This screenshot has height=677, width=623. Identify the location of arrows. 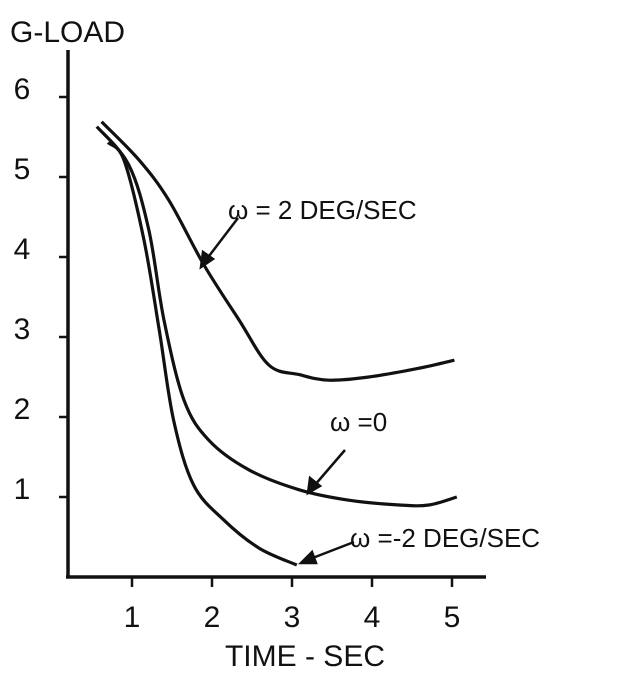
(277, 391).